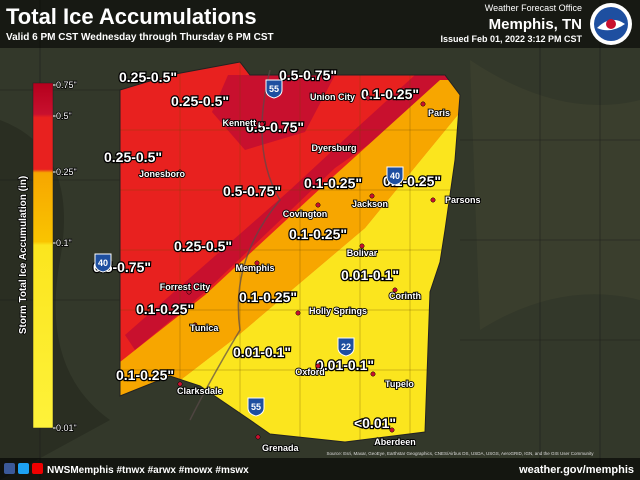 The height and width of the screenshot is (480, 640). What do you see at coordinates (338, 311) in the screenshot?
I see `city-label: Holly Springs` at bounding box center [338, 311].